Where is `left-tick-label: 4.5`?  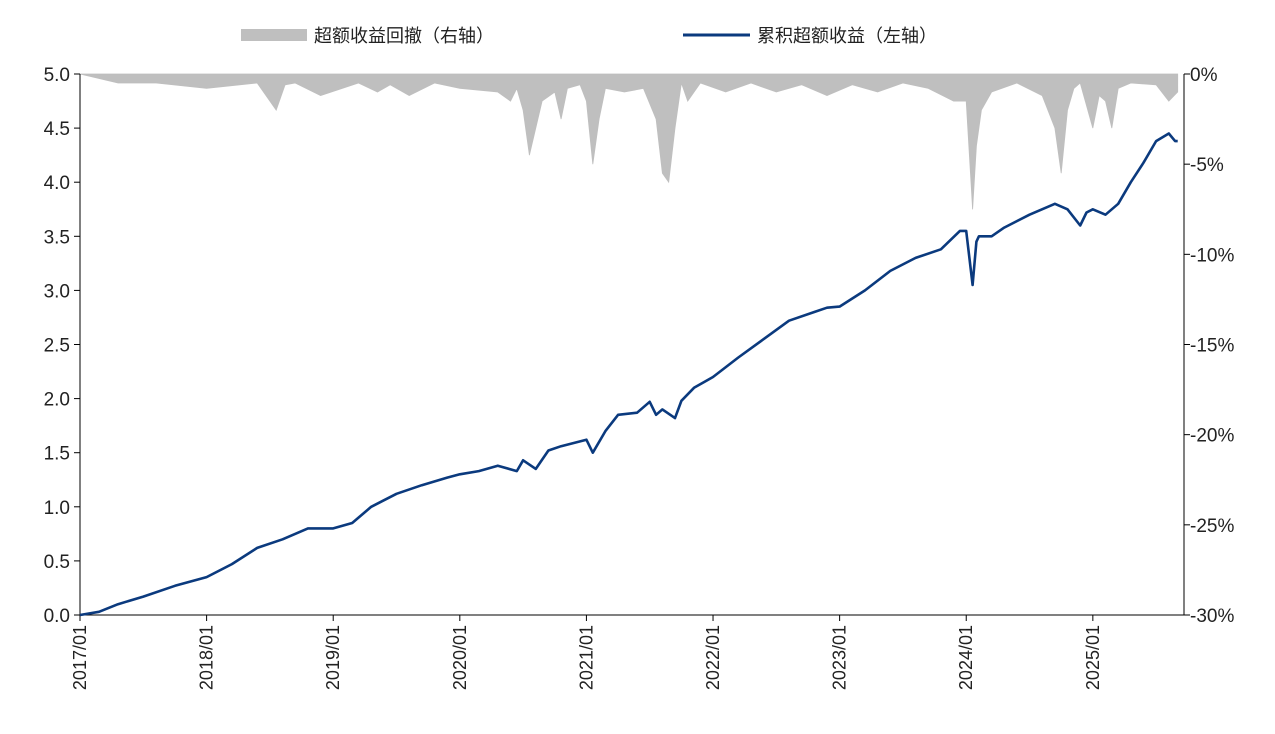 left-tick-label: 4.5 is located at coordinates (57, 129).